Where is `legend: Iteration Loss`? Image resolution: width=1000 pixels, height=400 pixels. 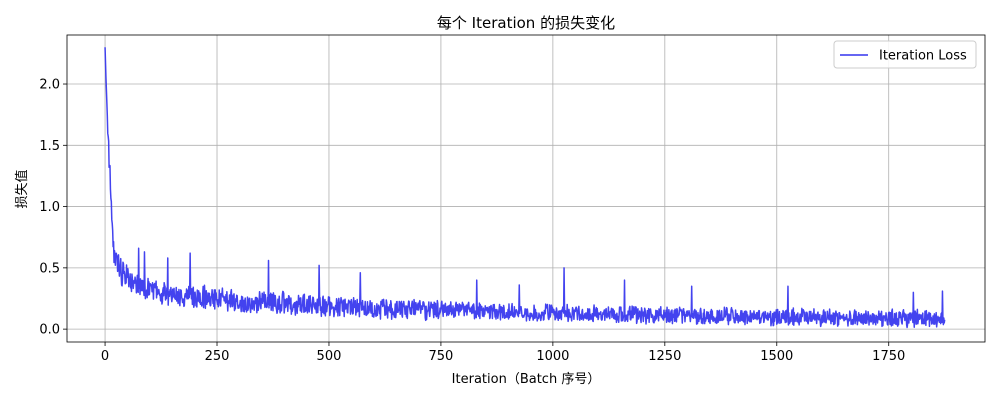
legend: Iteration Loss is located at coordinates (905, 54).